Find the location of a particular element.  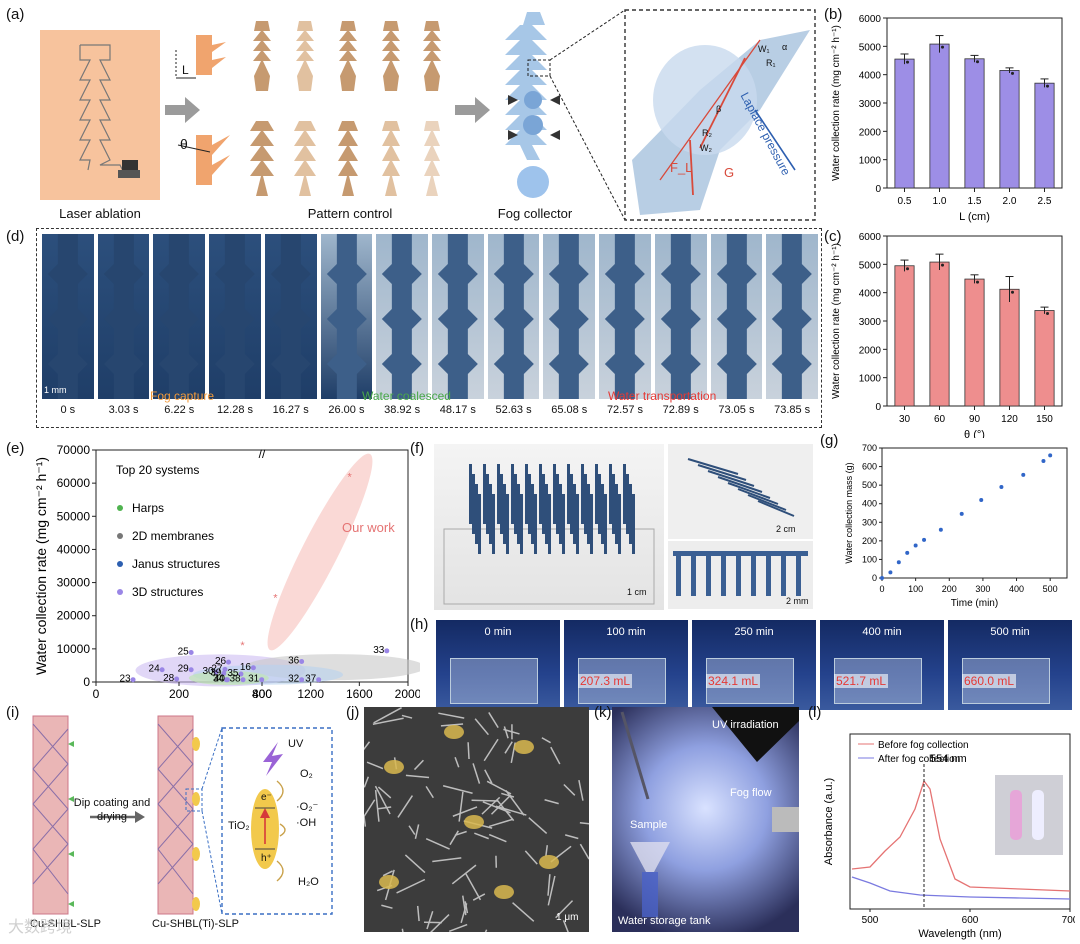

label-w2: W₂ is located at coordinates (706, 148).